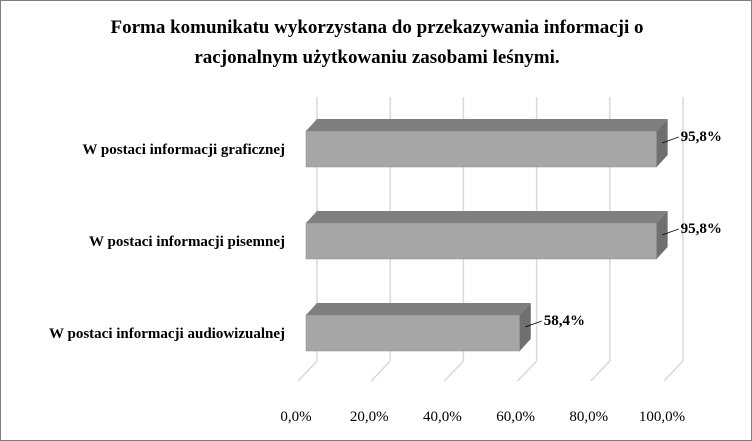 This screenshot has width=752, height=441. Describe the element at coordinates (167, 334) in the screenshot. I see `category-label: W postaci informacji audiowizualnej` at that location.